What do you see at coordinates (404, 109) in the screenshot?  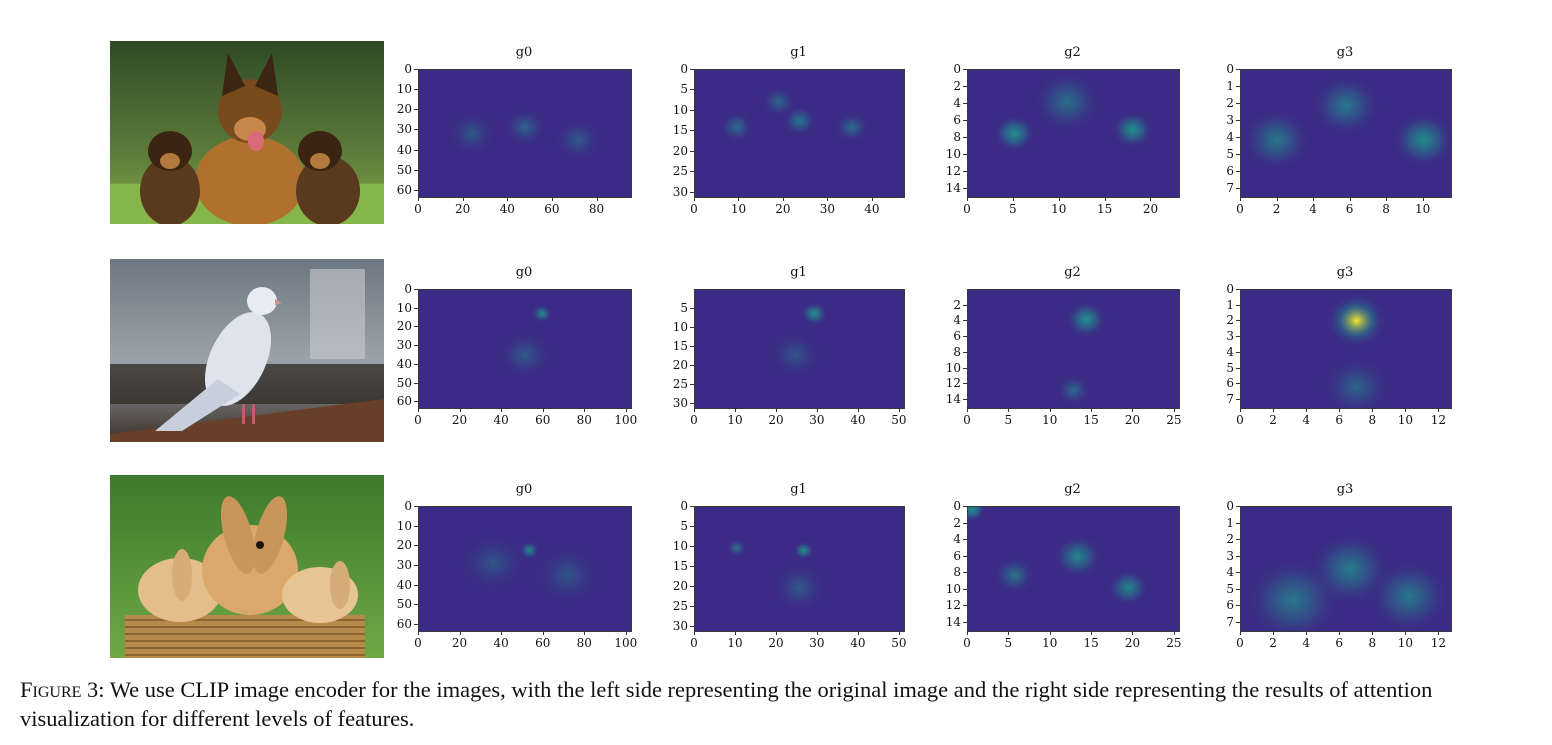 I see `y-tick-label: 20` at bounding box center [404, 109].